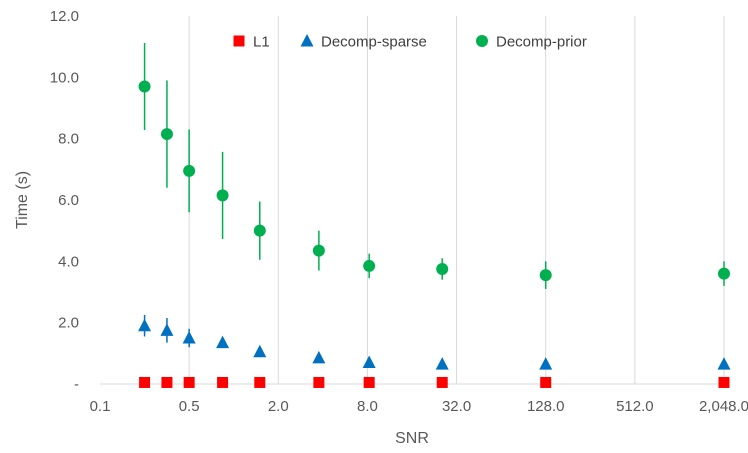  I want to click on y-tick-label: 8.0, so click(68, 139).